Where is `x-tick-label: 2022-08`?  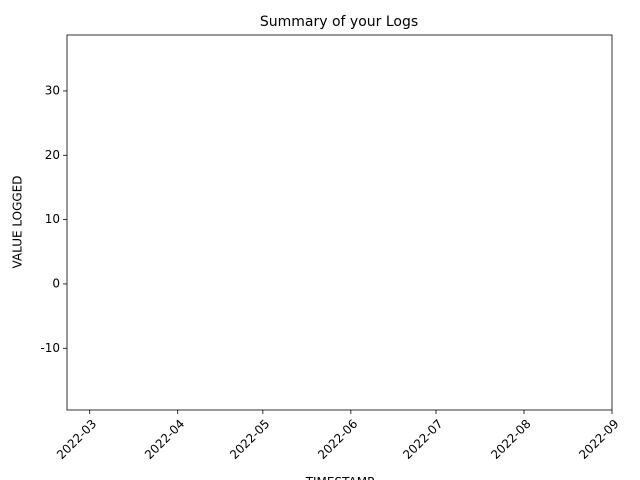
x-tick-label: 2022-08 is located at coordinates (510, 439).